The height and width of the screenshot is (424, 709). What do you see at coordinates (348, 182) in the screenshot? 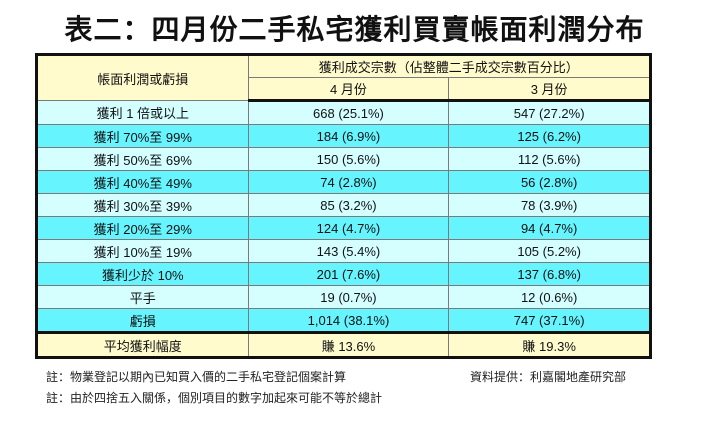
I see `april-value: 74 (2.8%)` at bounding box center [348, 182].